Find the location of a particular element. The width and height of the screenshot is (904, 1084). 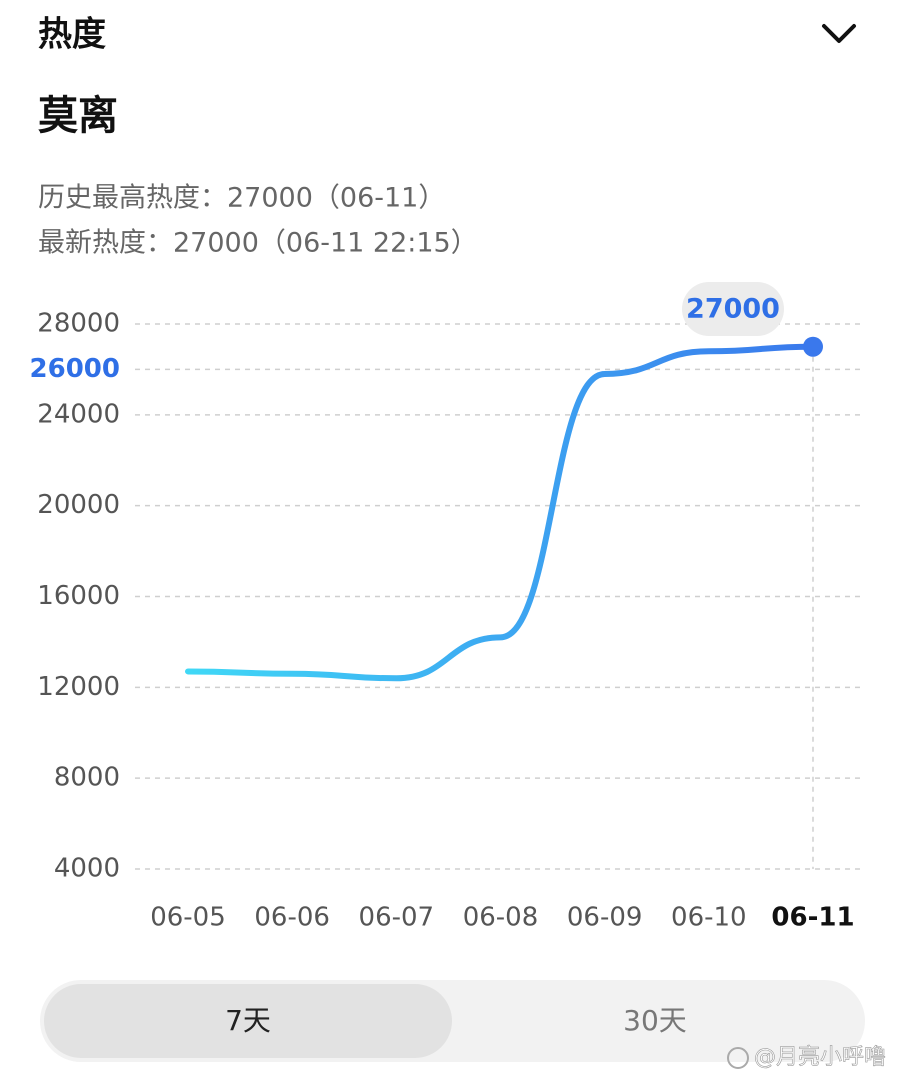

y-tick-label: 16000 is located at coordinates (78, 596).